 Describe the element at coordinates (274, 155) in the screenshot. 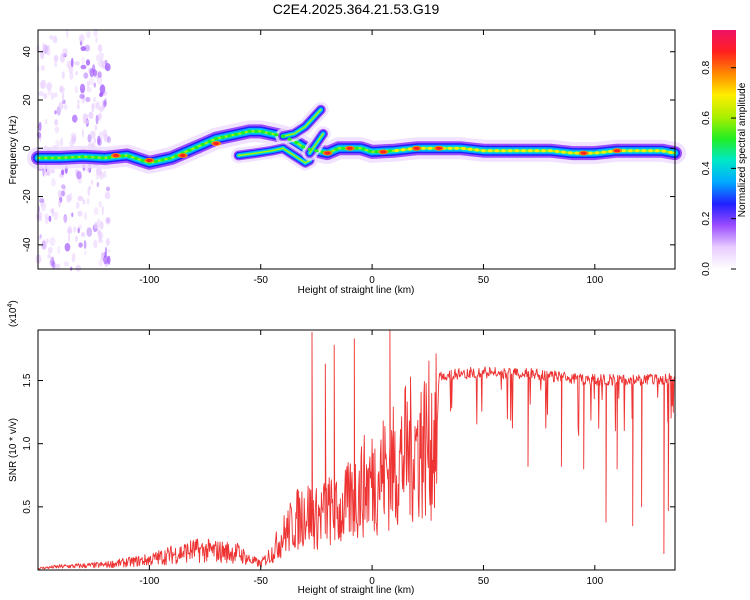

I see `ridge-lower-branch` at that location.